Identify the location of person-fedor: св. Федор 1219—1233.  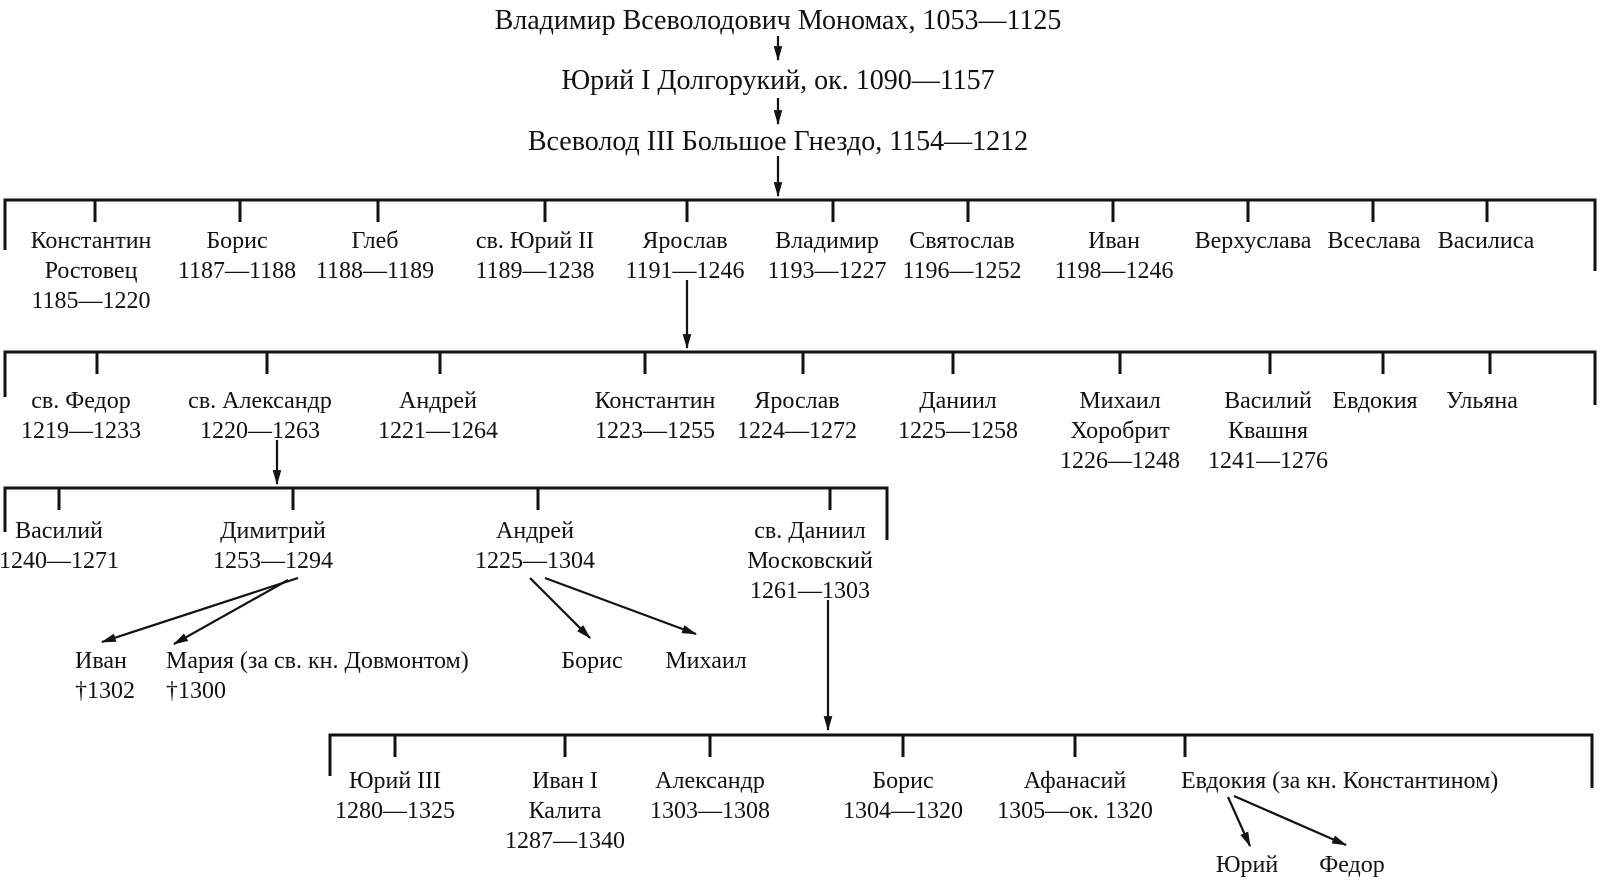
(81, 416).